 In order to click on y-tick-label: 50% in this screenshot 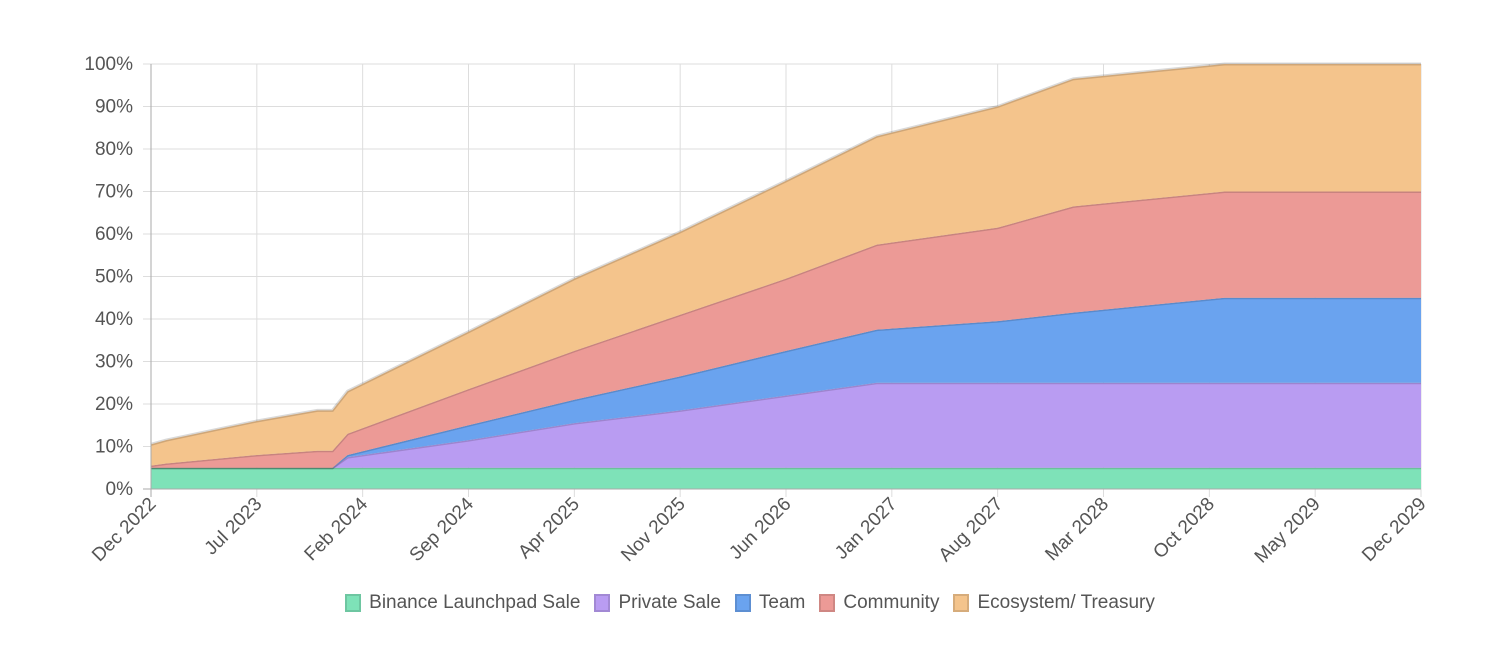, I will do `click(114, 277)`.